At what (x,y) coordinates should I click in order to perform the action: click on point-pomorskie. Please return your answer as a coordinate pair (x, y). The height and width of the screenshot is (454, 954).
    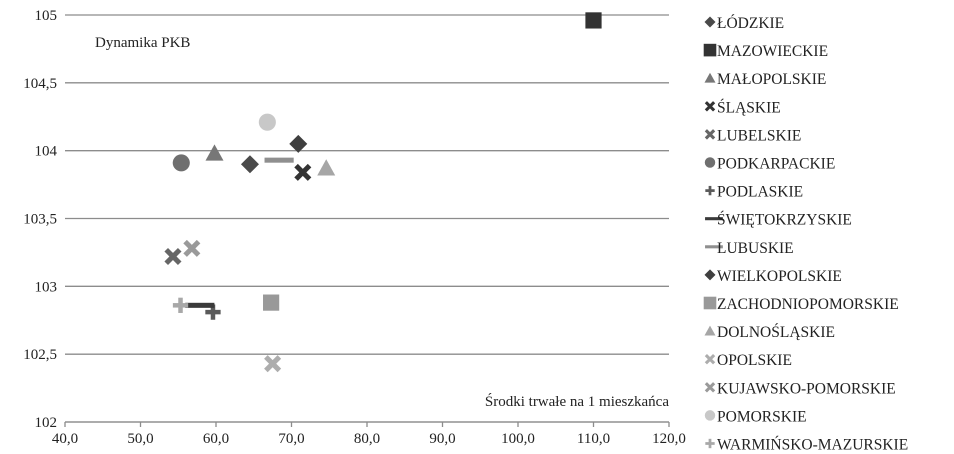
    Looking at the image, I should click on (267, 122).